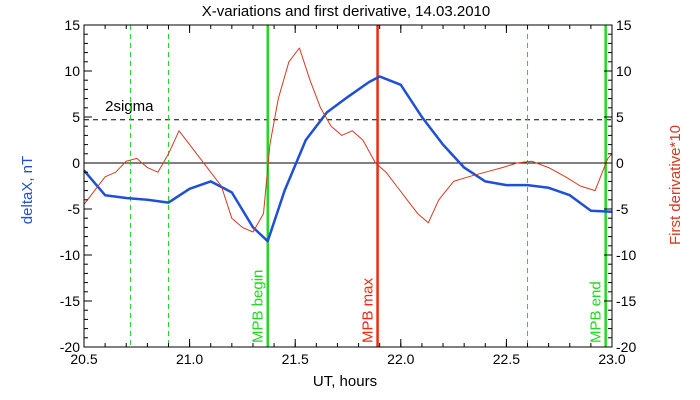 The image size is (700, 400). I want to click on y-tick-label-left: -10, so click(70, 255).